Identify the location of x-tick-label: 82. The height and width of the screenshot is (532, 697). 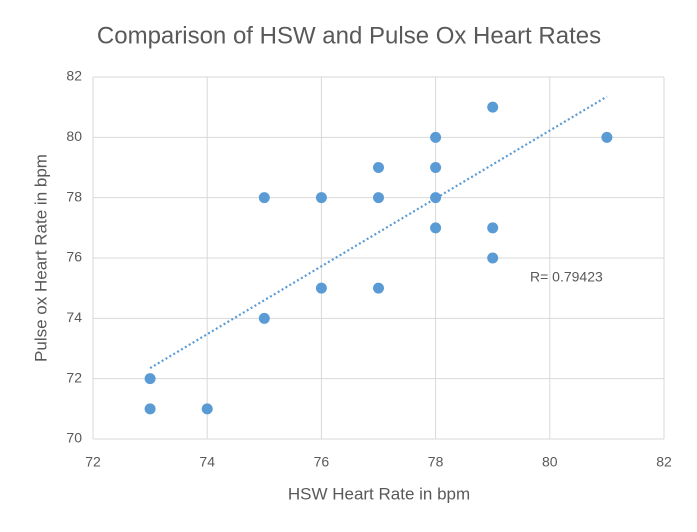
(664, 462).